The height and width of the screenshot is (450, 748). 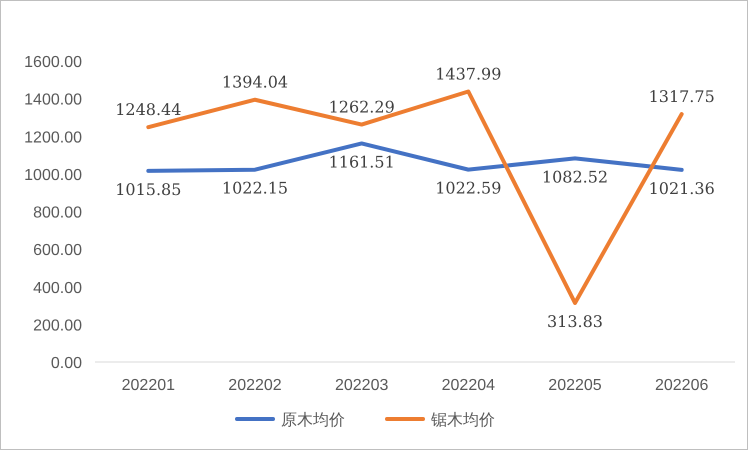 I want to click on x-tick-label: 202204, so click(x=469, y=385).